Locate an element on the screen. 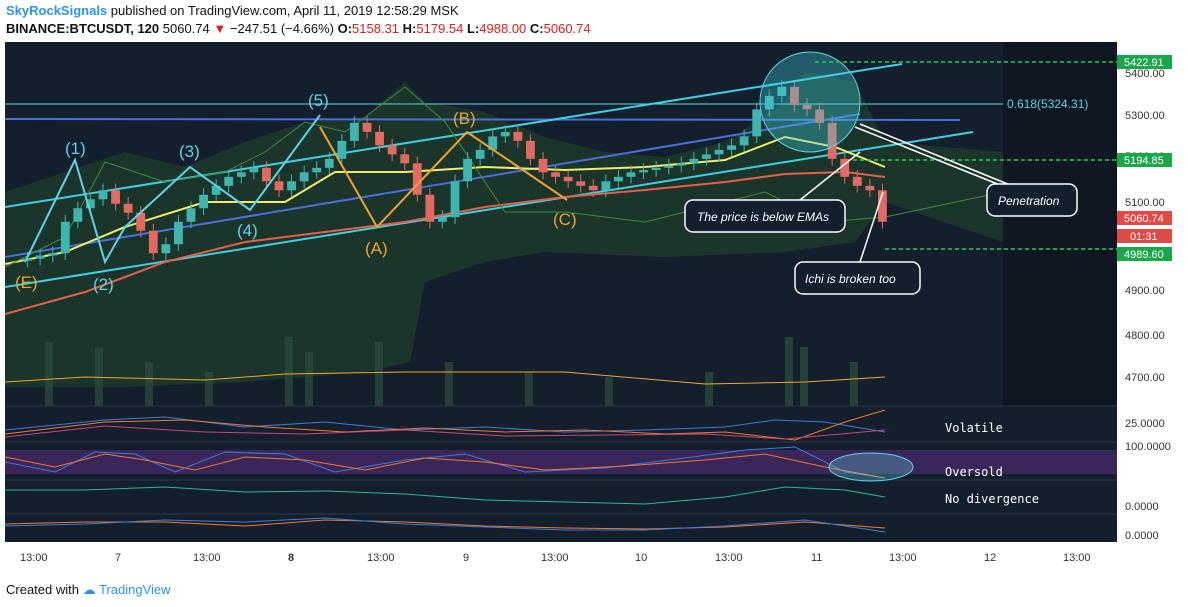 This screenshot has height=607, width=1188. symbol-name: BINANCE:BTCUSDT, 120 is located at coordinates (83, 28).